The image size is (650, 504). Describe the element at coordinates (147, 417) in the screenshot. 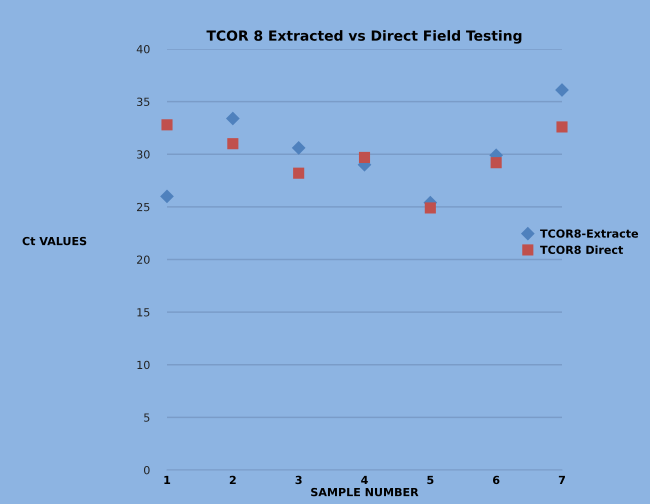

I see `y-tick-label: 5` at that location.